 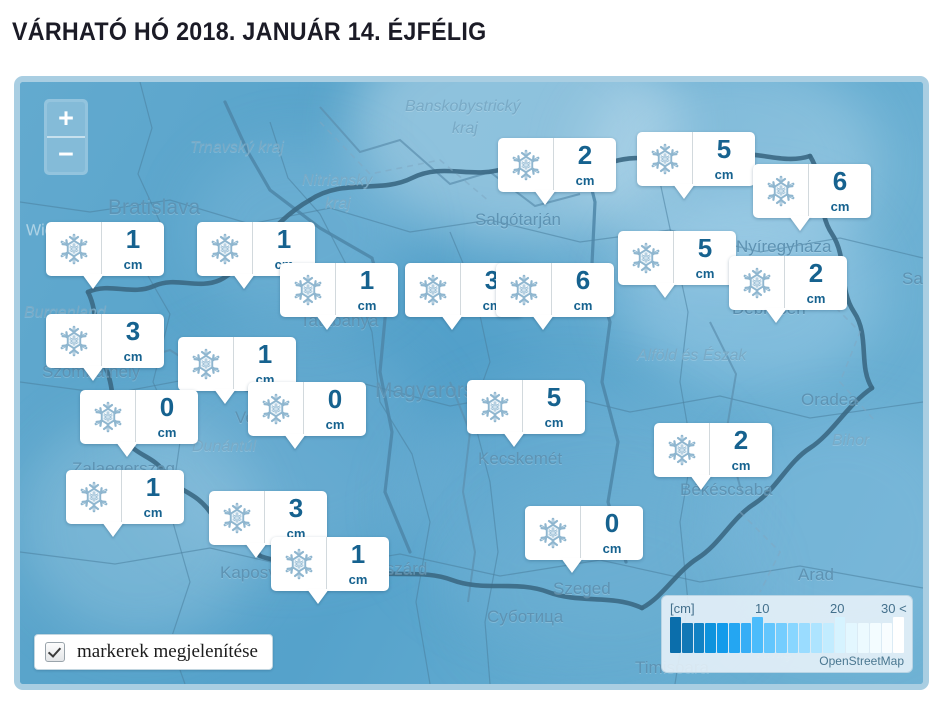 I want to click on show-markers-toggle: markerek megjelenítése, so click(x=153, y=652).